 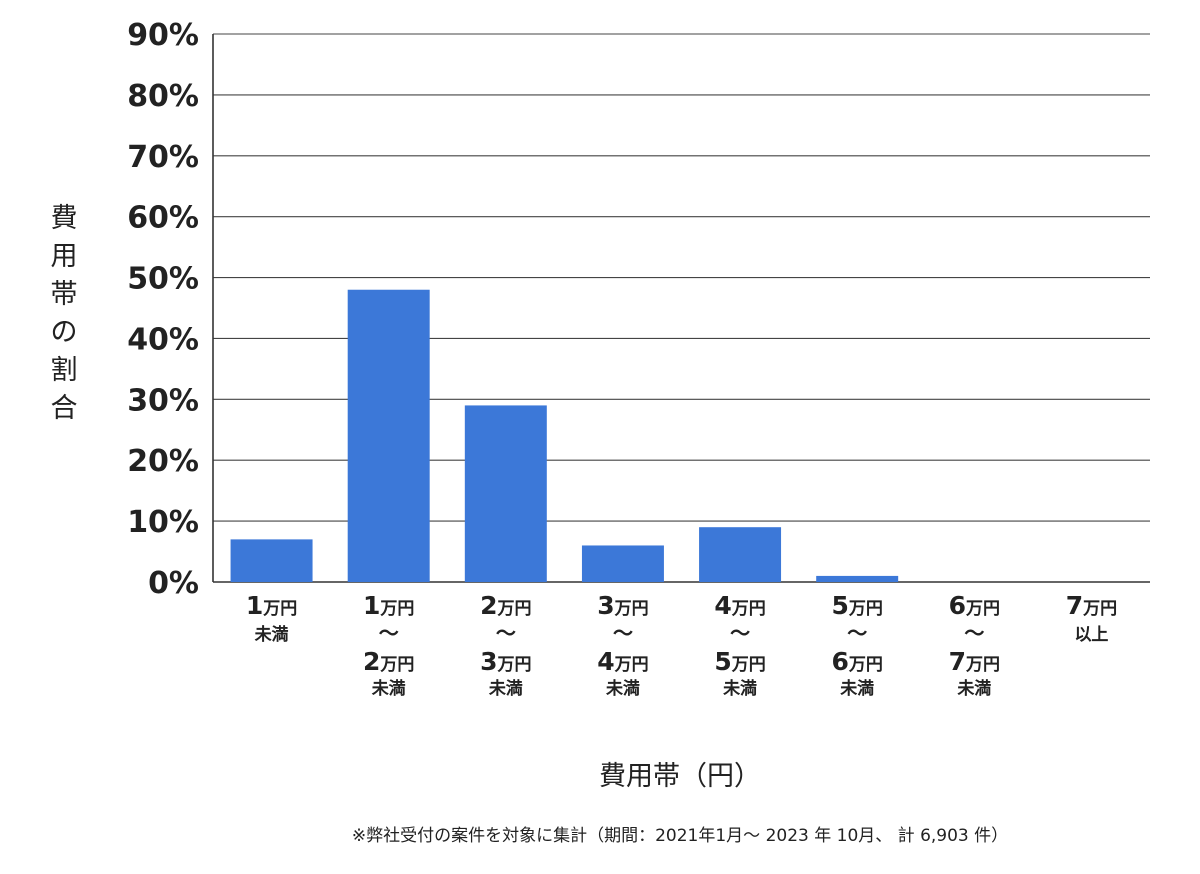 I want to click on y-tick-label: 90%, so click(x=163, y=35).